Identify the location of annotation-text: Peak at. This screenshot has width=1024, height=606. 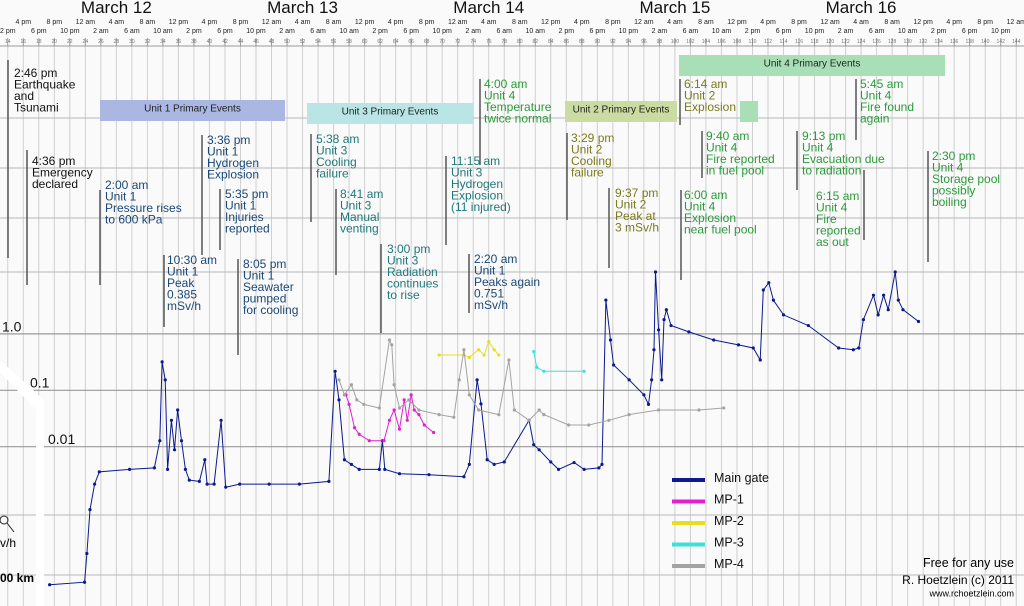
(635, 216).